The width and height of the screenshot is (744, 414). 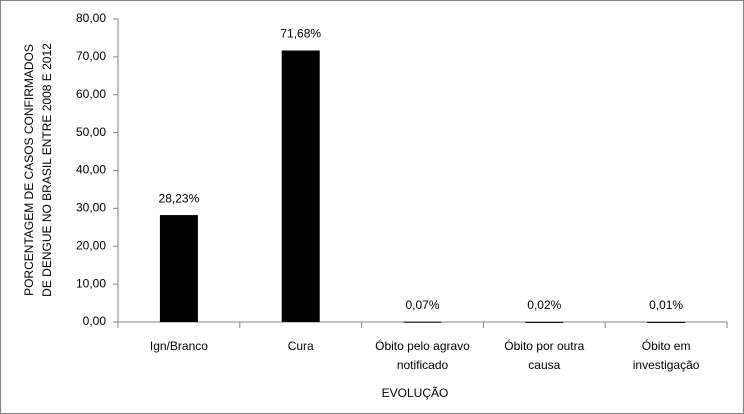 I want to click on y-tick-label: 80,00, so click(x=91, y=18).